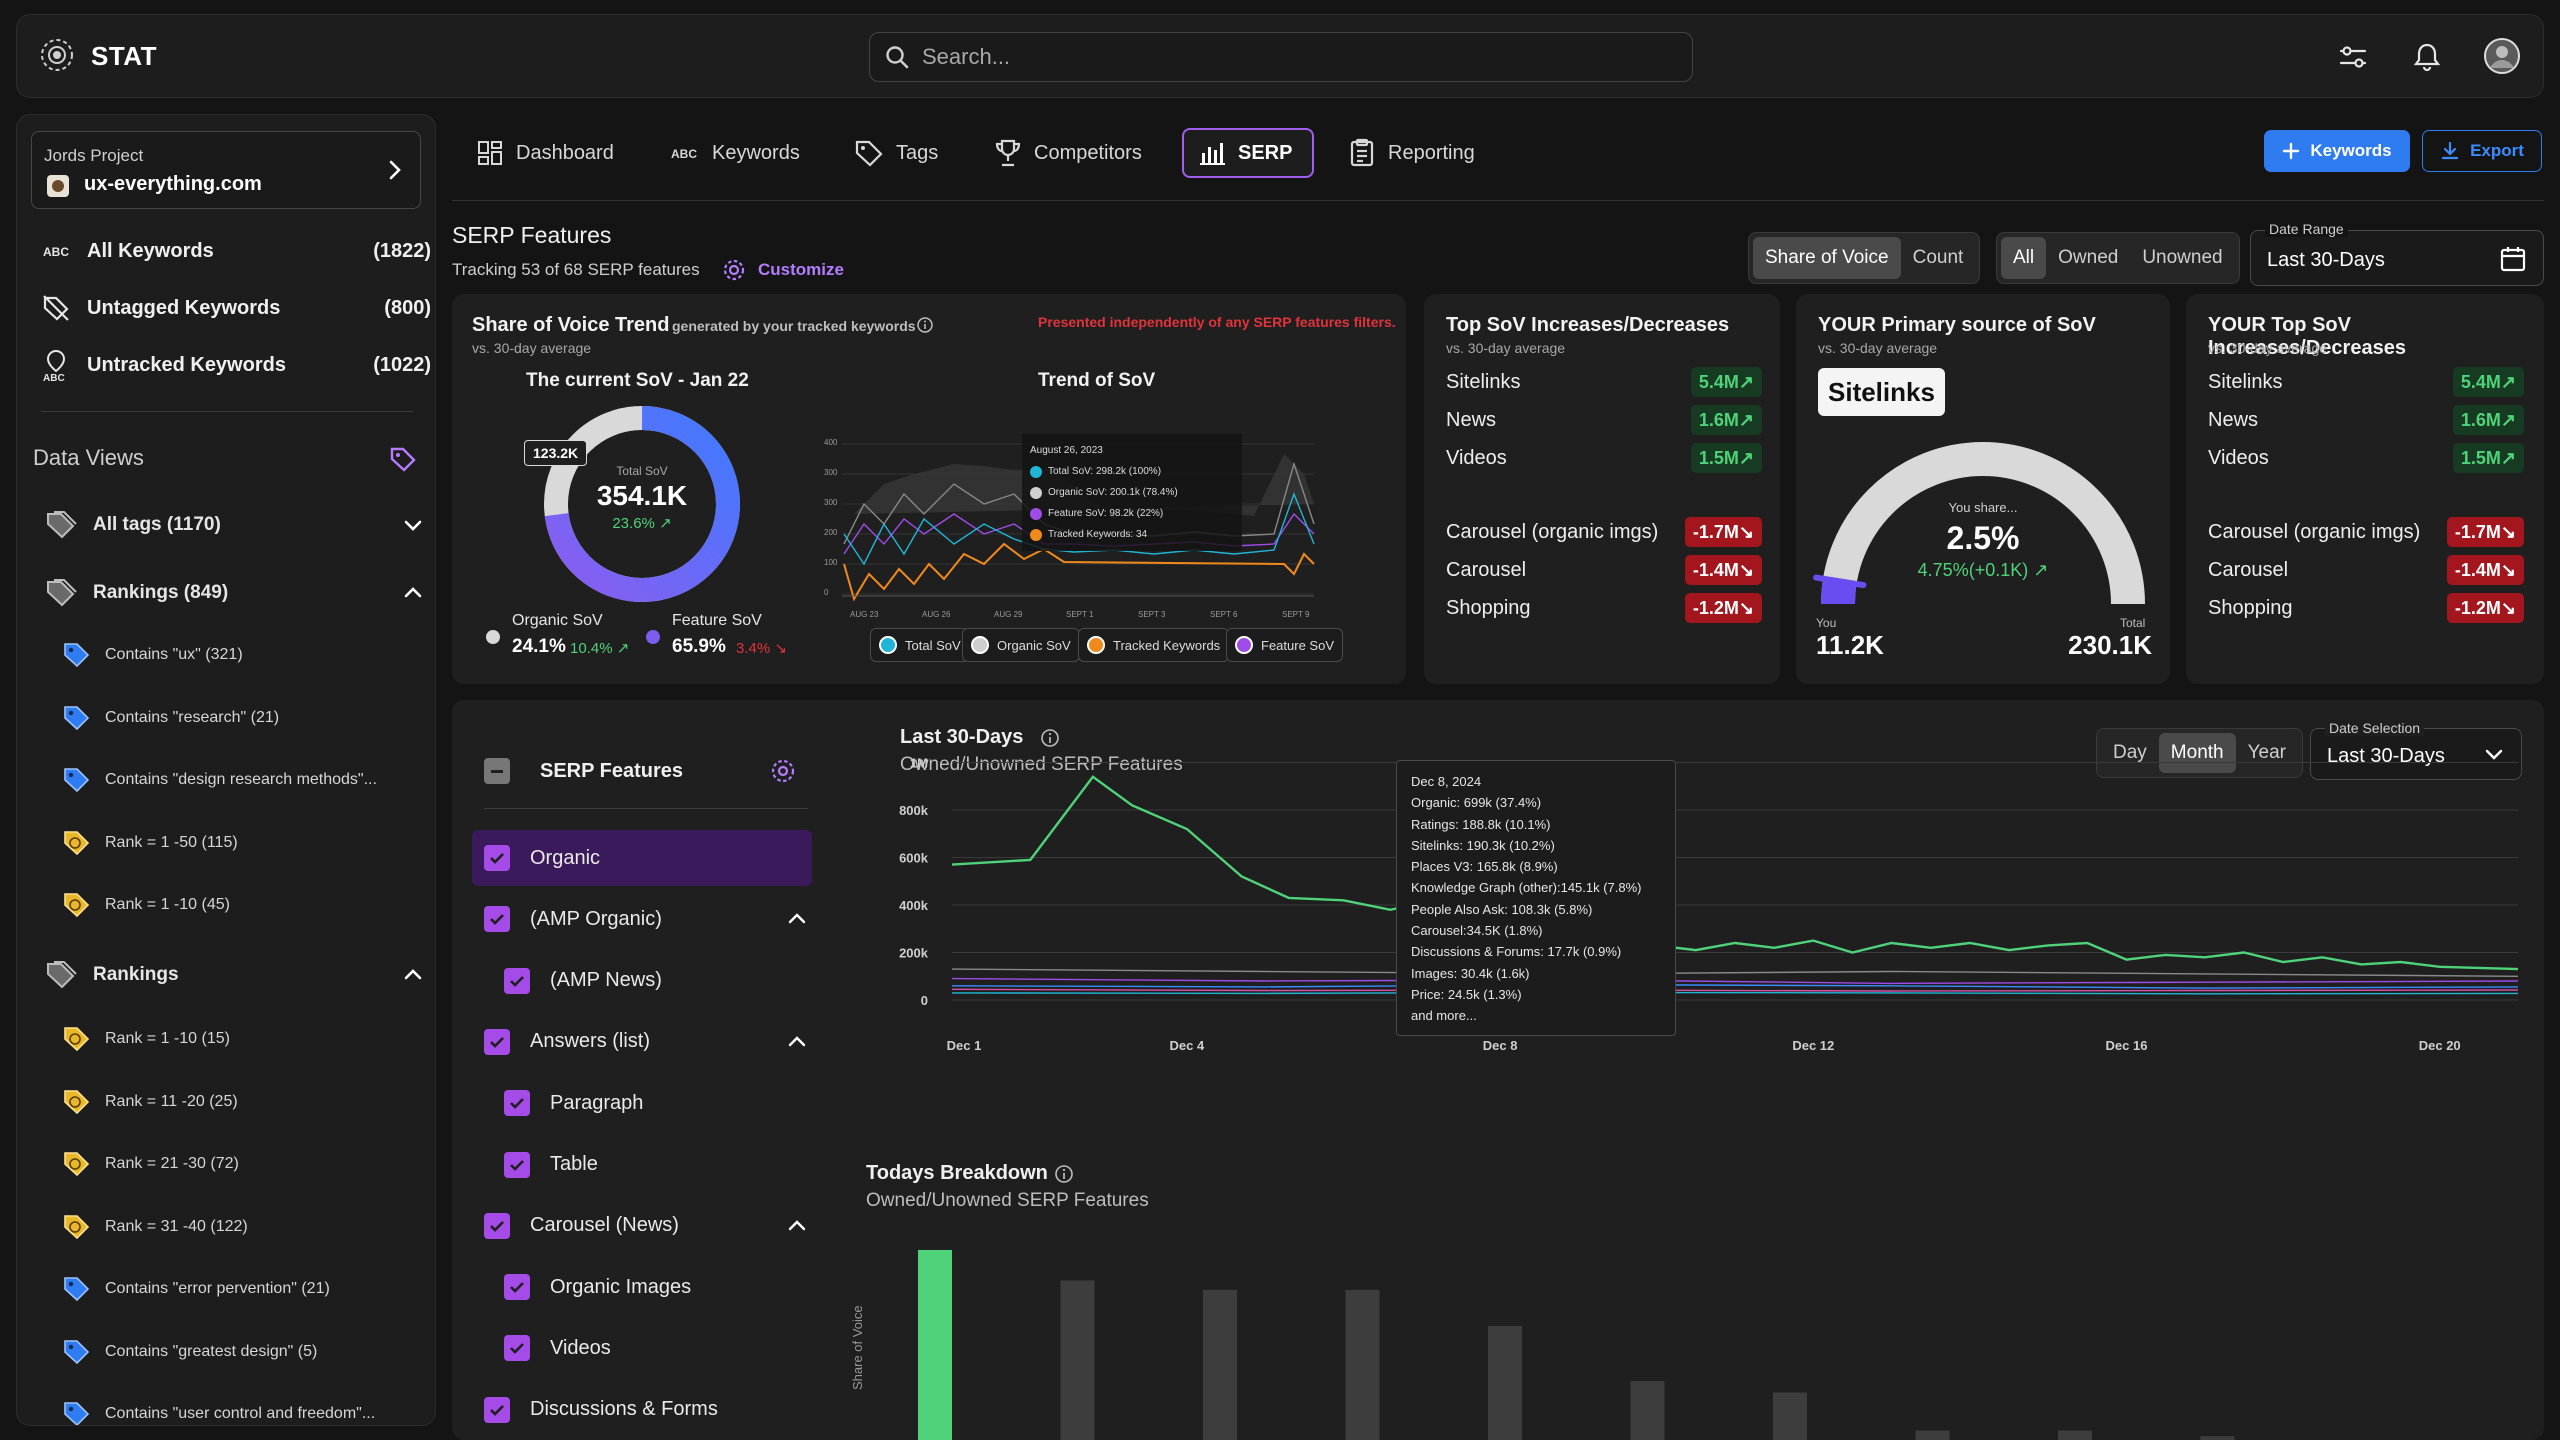  I want to click on granularity-month: Month, so click(2197, 753).